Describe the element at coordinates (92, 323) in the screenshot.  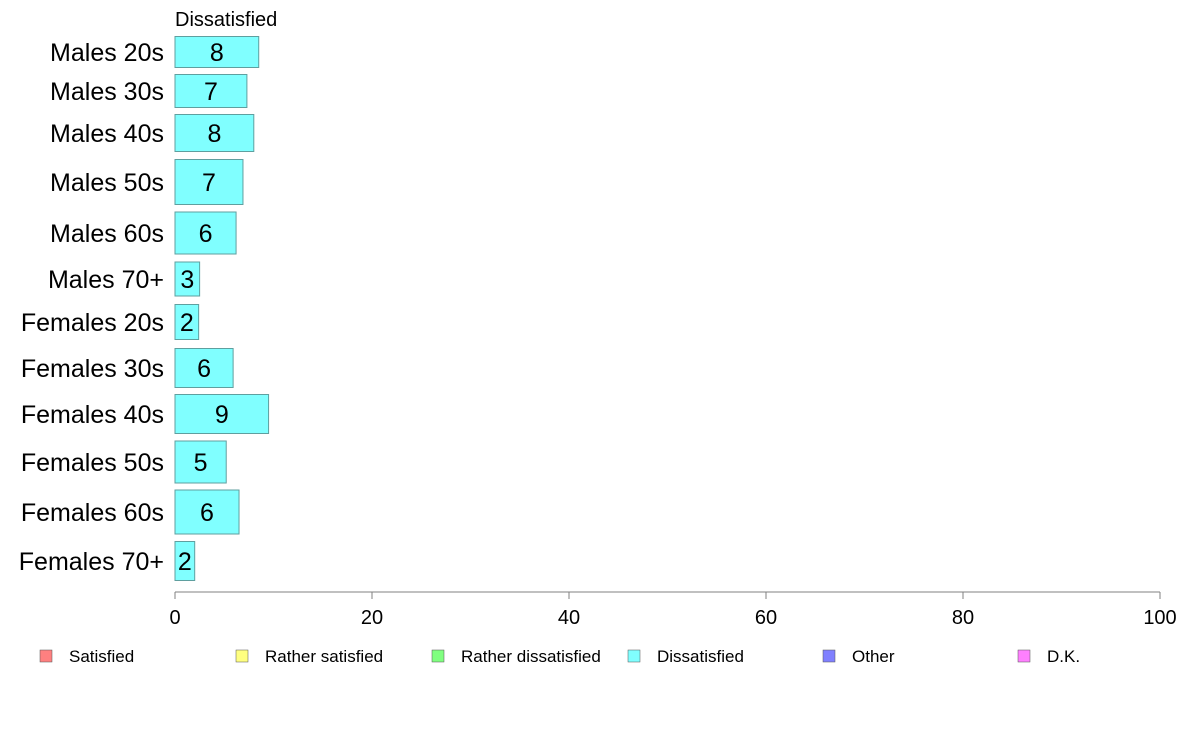
I see `category-label: Females 20s` at that location.